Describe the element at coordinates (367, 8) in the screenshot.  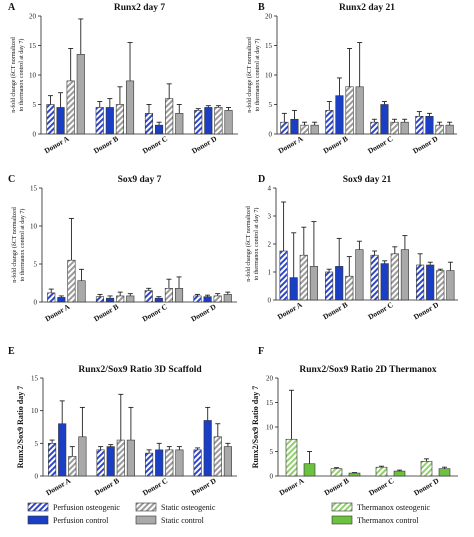
I see `chart-title: Runx2 day 21` at that location.